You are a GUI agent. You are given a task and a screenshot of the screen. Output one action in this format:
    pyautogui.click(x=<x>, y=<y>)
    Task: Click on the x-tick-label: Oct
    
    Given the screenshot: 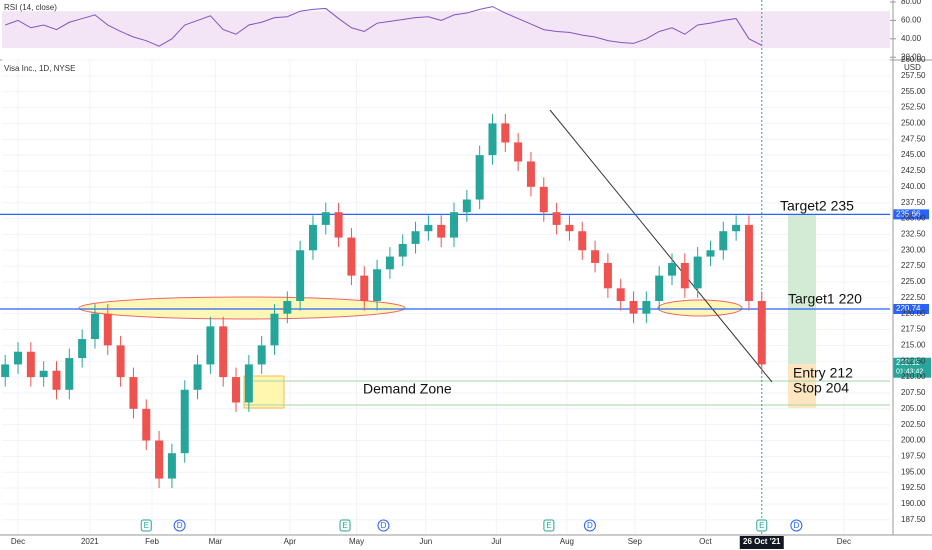 What is the action you would take?
    pyautogui.click(x=705, y=541)
    